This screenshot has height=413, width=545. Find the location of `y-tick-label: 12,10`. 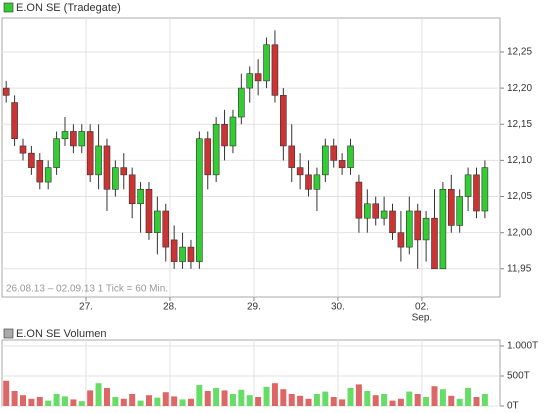

y-tick-label: 12,10 is located at coordinates (519, 160).